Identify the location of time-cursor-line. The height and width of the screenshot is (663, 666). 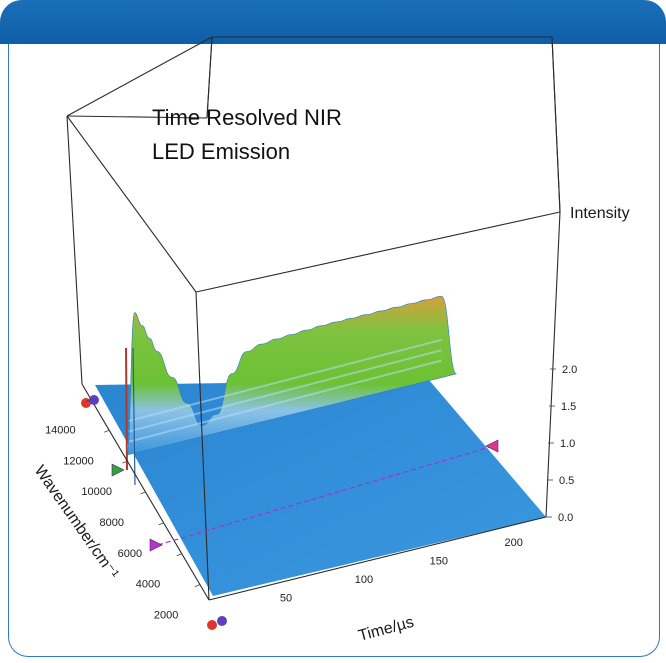
(324, 496).